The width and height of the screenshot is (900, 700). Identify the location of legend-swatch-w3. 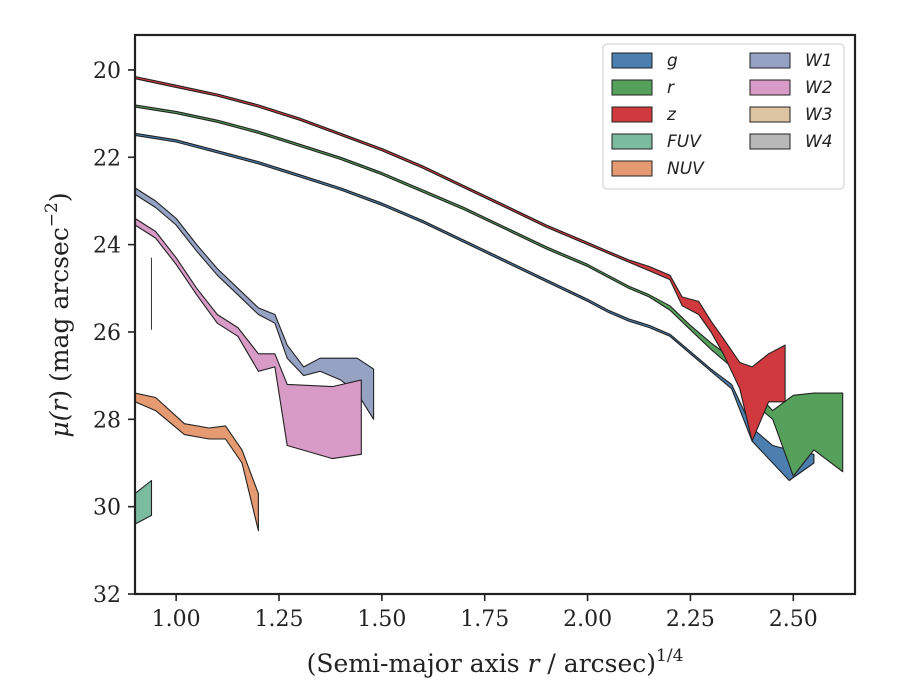
(770, 114).